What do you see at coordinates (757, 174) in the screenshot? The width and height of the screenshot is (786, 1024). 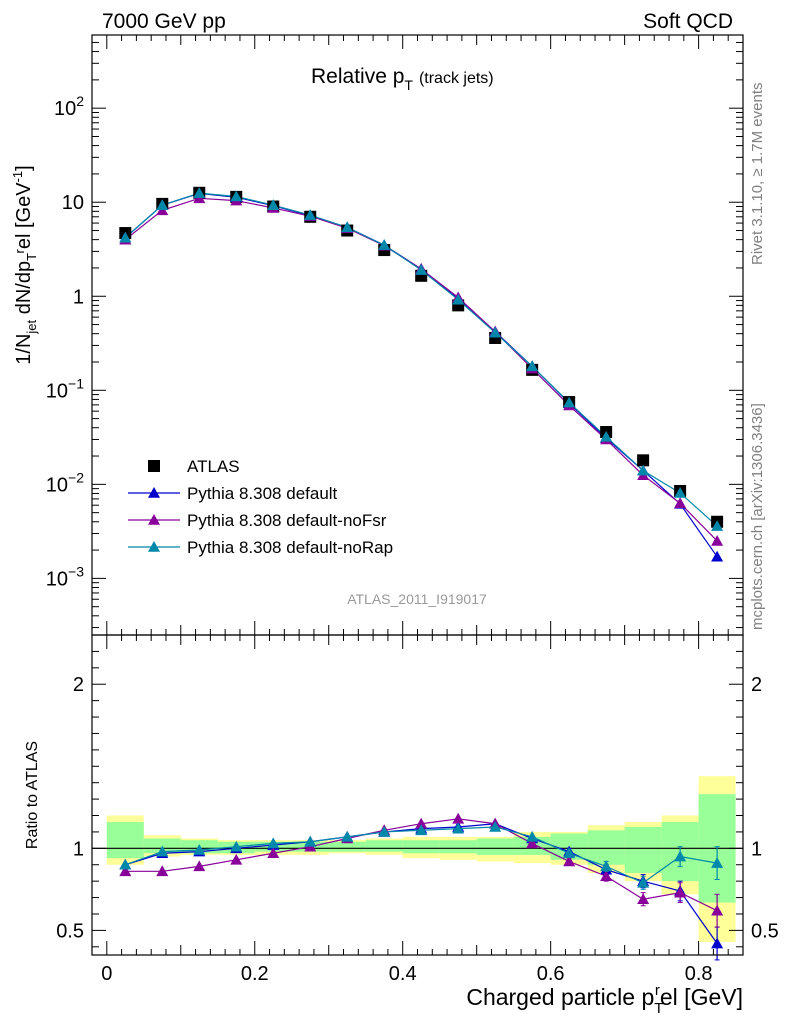 I see `rivet-side-label: Rivet 3.1.10, ≥ 1.7M events` at bounding box center [757, 174].